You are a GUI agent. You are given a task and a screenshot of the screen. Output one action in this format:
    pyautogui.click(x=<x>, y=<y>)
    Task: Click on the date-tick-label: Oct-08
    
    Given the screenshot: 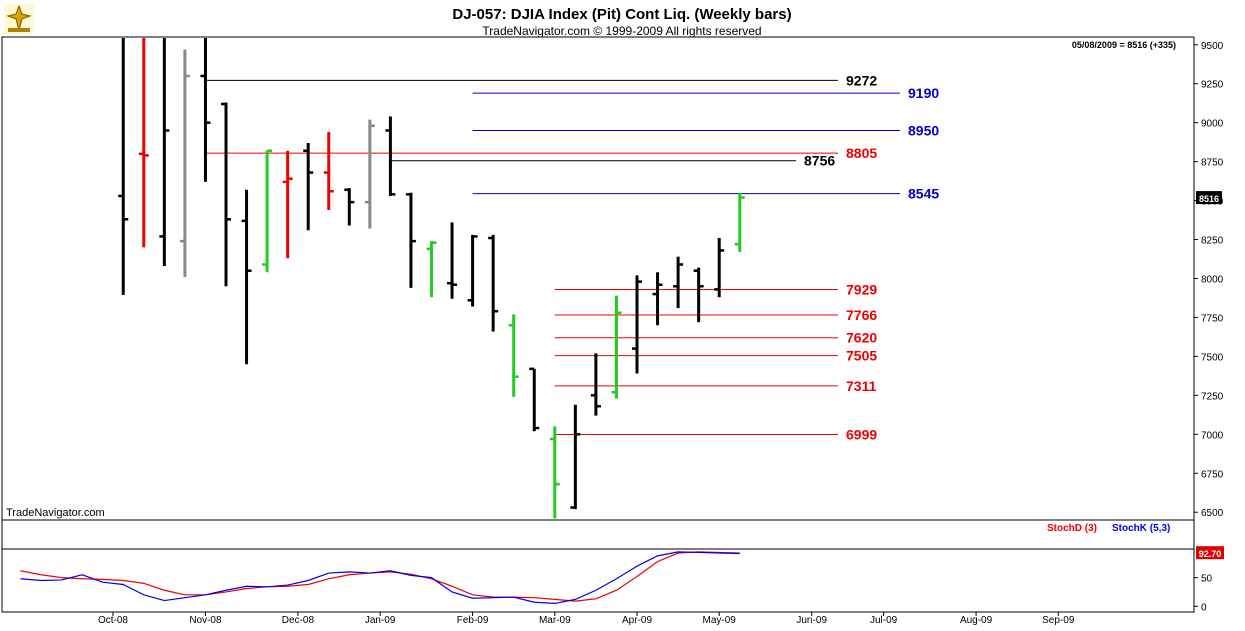 What is the action you would take?
    pyautogui.click(x=113, y=620)
    